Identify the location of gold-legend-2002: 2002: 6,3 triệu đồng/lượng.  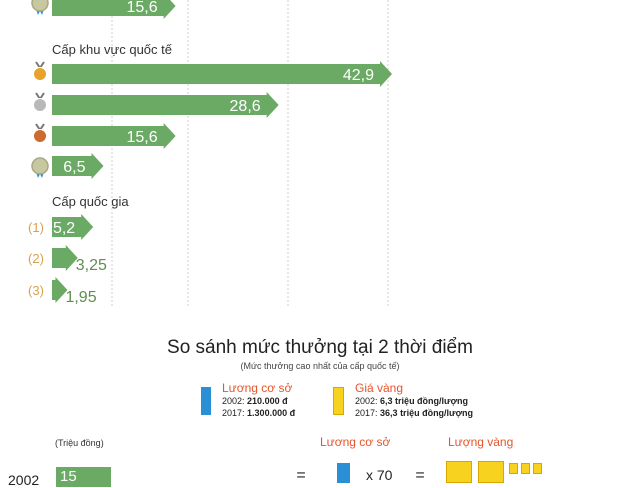
(411, 401).